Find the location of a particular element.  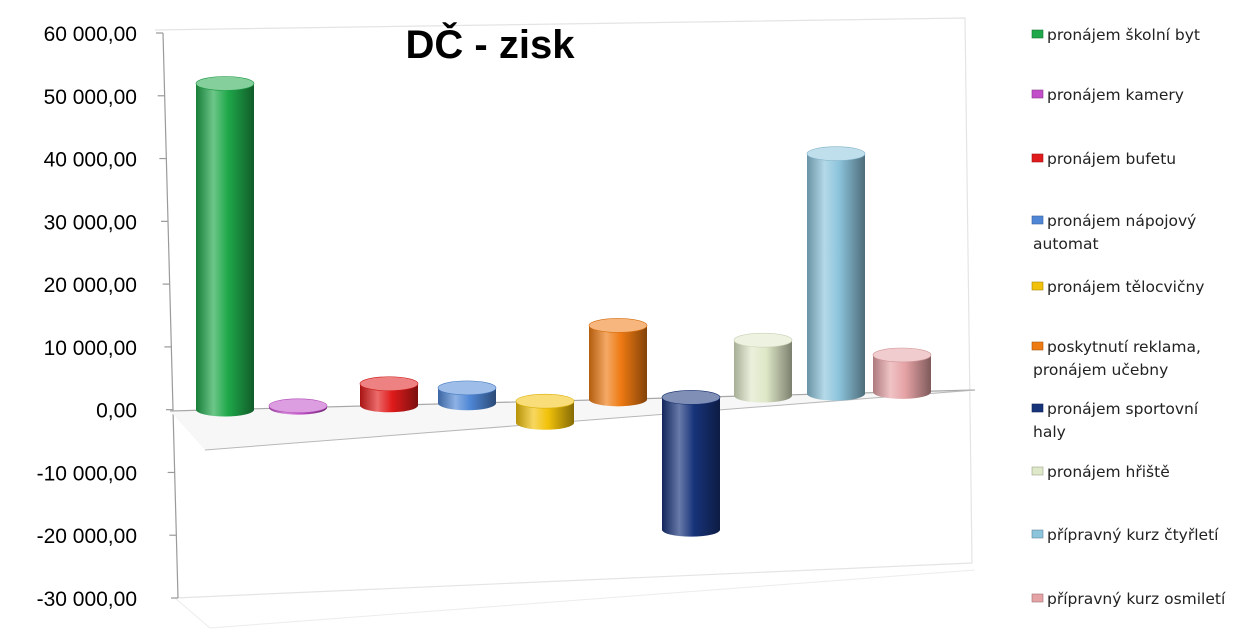

legend-item-10: přípravný kurz osmiletí is located at coordinates (1128, 599).